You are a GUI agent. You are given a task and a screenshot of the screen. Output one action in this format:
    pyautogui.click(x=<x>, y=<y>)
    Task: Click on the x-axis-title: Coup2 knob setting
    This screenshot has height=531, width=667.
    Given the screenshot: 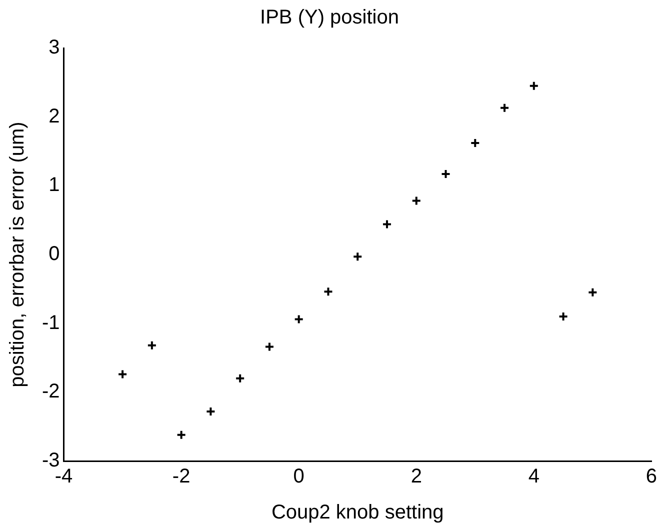 What is the action you would take?
    pyautogui.click(x=357, y=513)
    